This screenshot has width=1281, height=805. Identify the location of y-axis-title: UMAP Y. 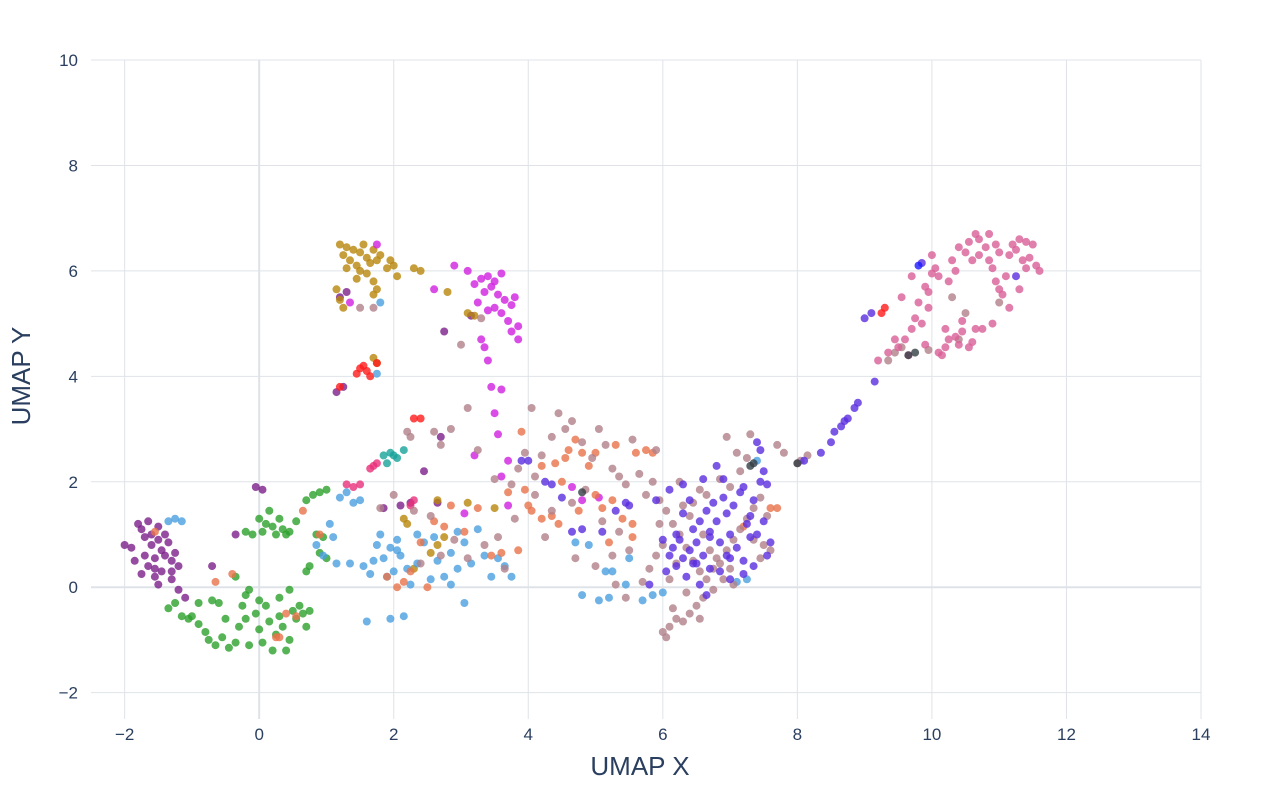
(21, 376).